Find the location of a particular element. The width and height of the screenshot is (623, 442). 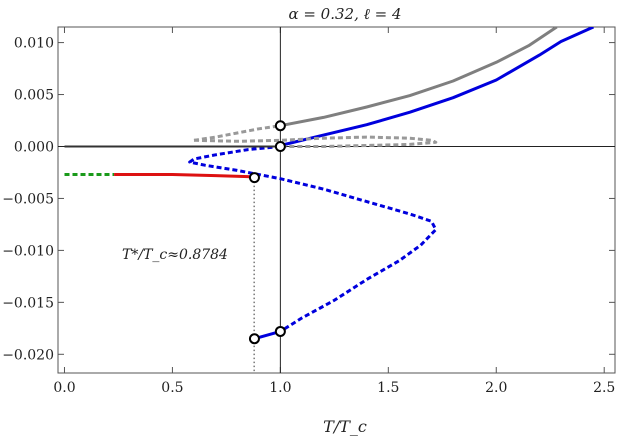

annotation-label: T*/T_c≈0.8784 is located at coordinates (175, 255).